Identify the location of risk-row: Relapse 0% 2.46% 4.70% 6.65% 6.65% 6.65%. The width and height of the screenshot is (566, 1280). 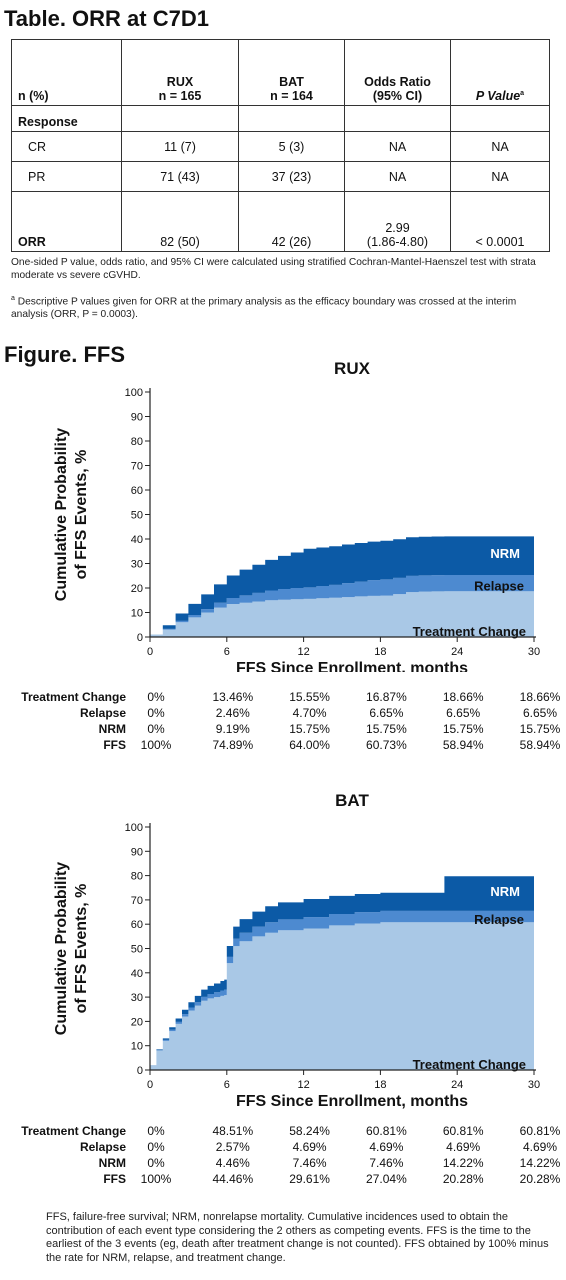
(283, 713).